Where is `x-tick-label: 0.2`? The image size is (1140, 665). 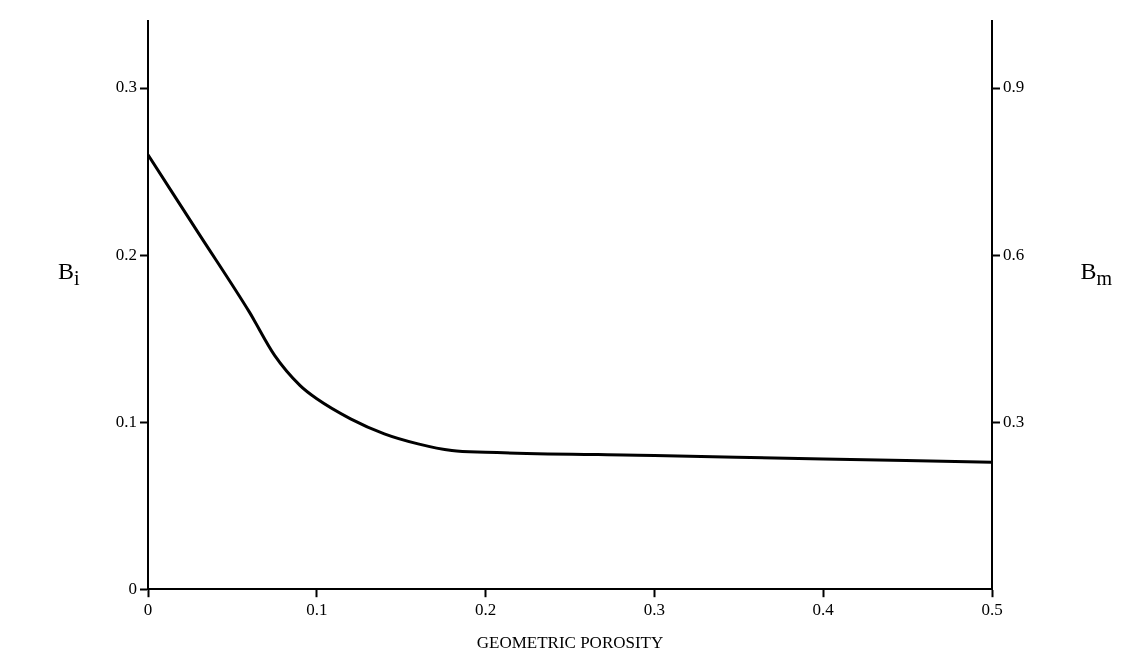
x-tick-label: 0.2 is located at coordinates (485, 609).